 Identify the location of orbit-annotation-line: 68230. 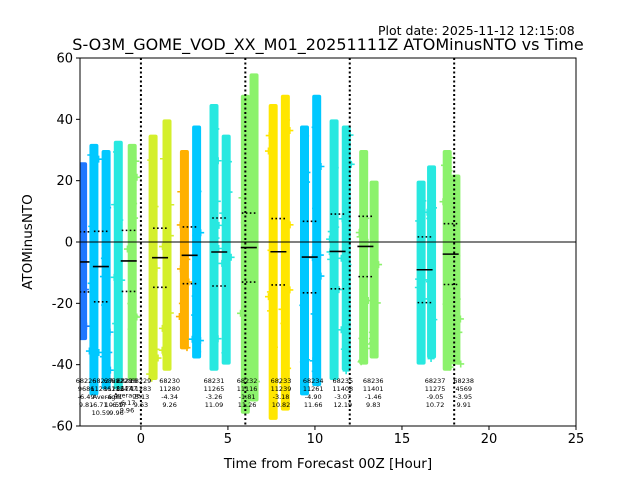
(169, 381).